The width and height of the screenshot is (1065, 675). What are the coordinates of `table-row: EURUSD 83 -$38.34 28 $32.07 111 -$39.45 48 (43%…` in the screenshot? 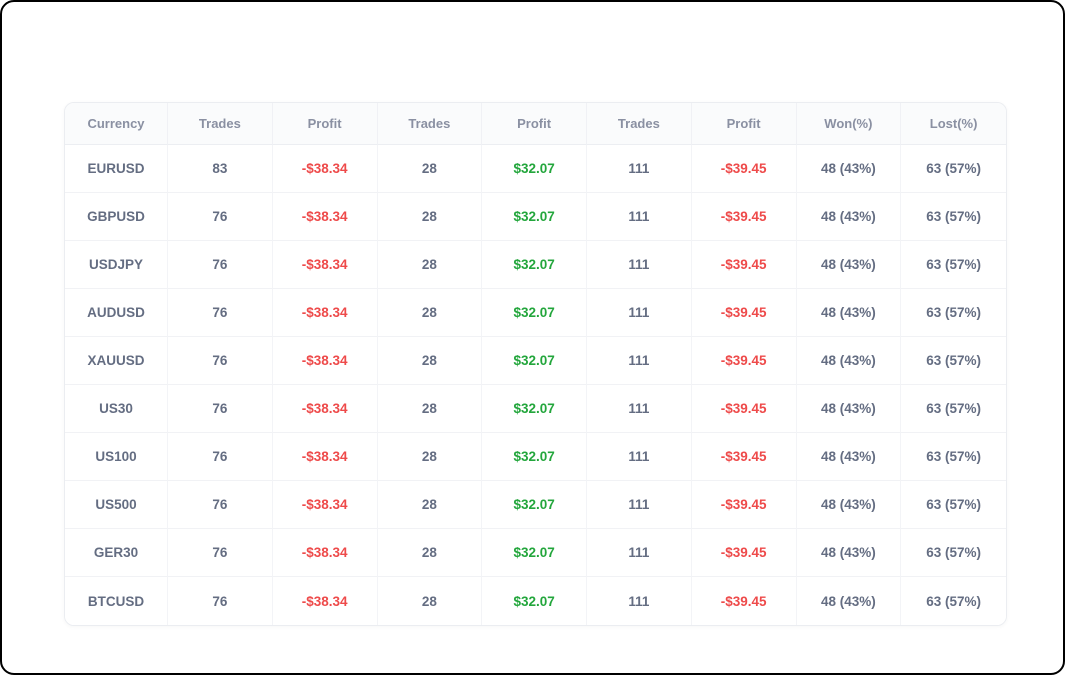 It's located at (535, 169).